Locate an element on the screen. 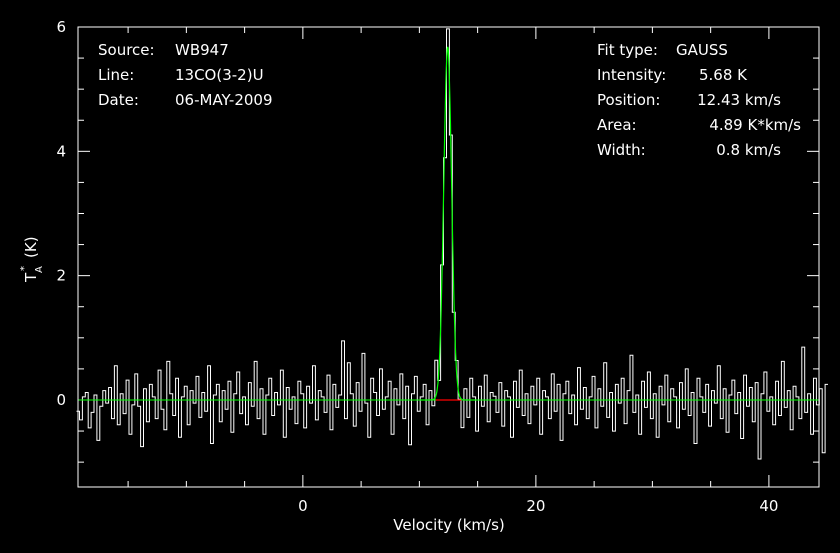  y-tick-label: 4 is located at coordinates (61, 151).